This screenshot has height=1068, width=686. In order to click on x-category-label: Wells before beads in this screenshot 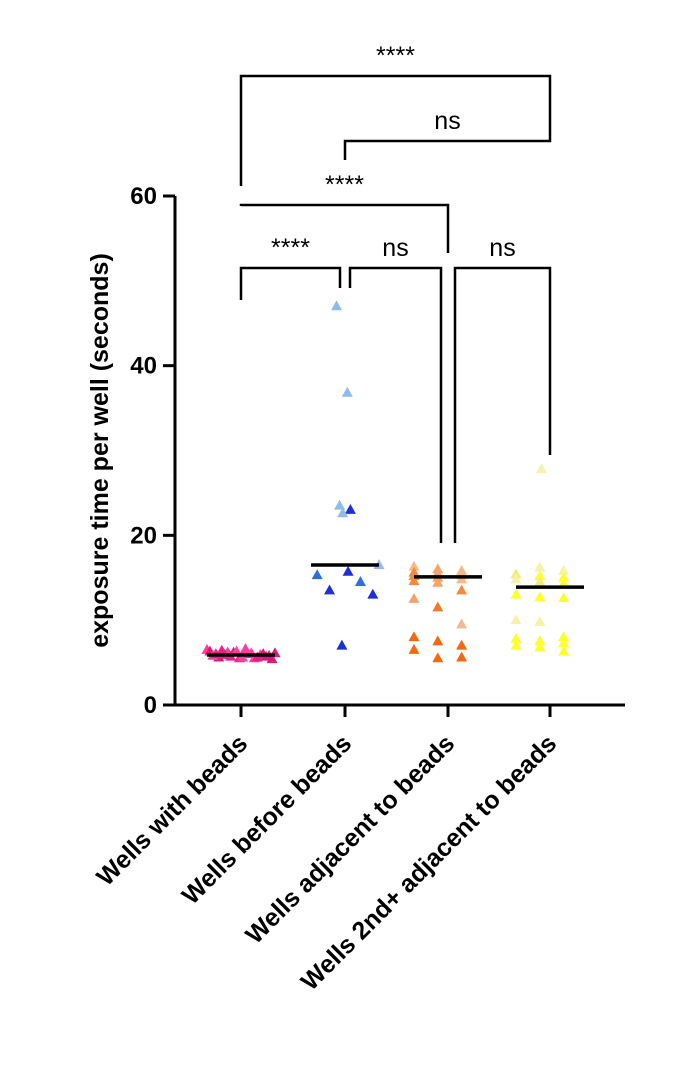, I will do `click(267, 819)`.